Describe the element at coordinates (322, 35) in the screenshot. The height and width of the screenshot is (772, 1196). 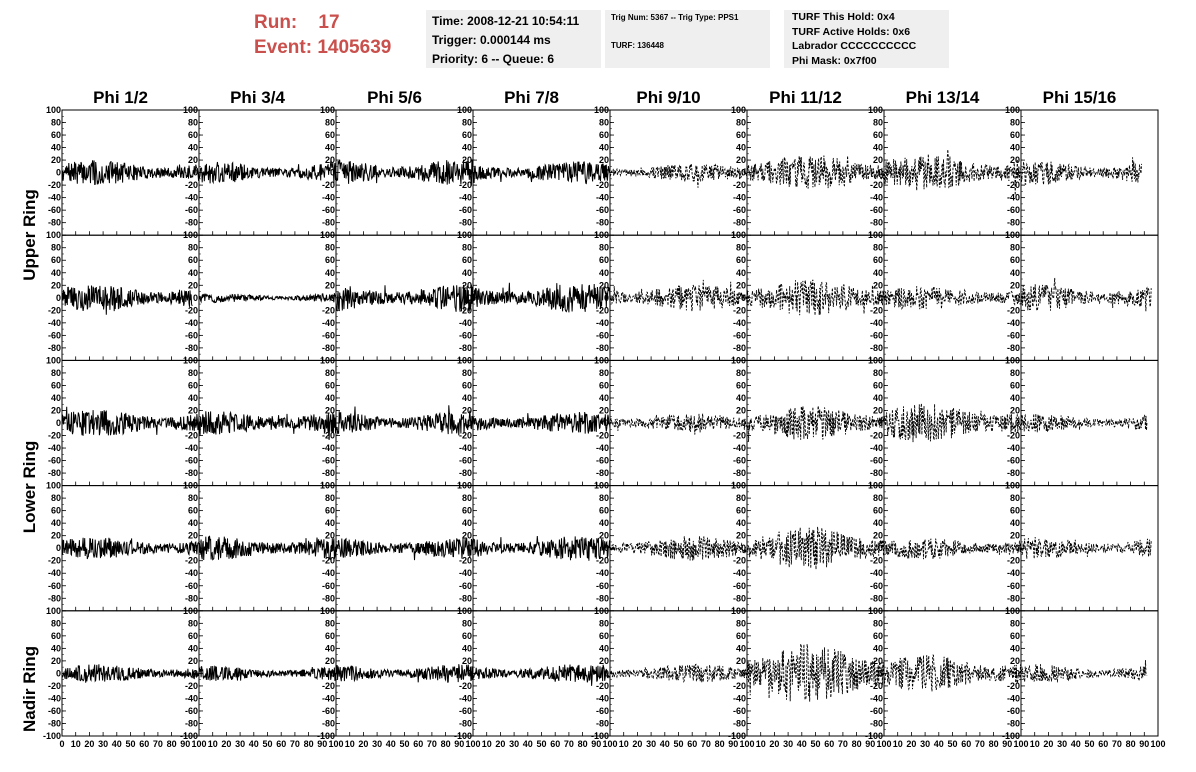
I see `run-event-box: Run: 17 Event: 1405639` at that location.